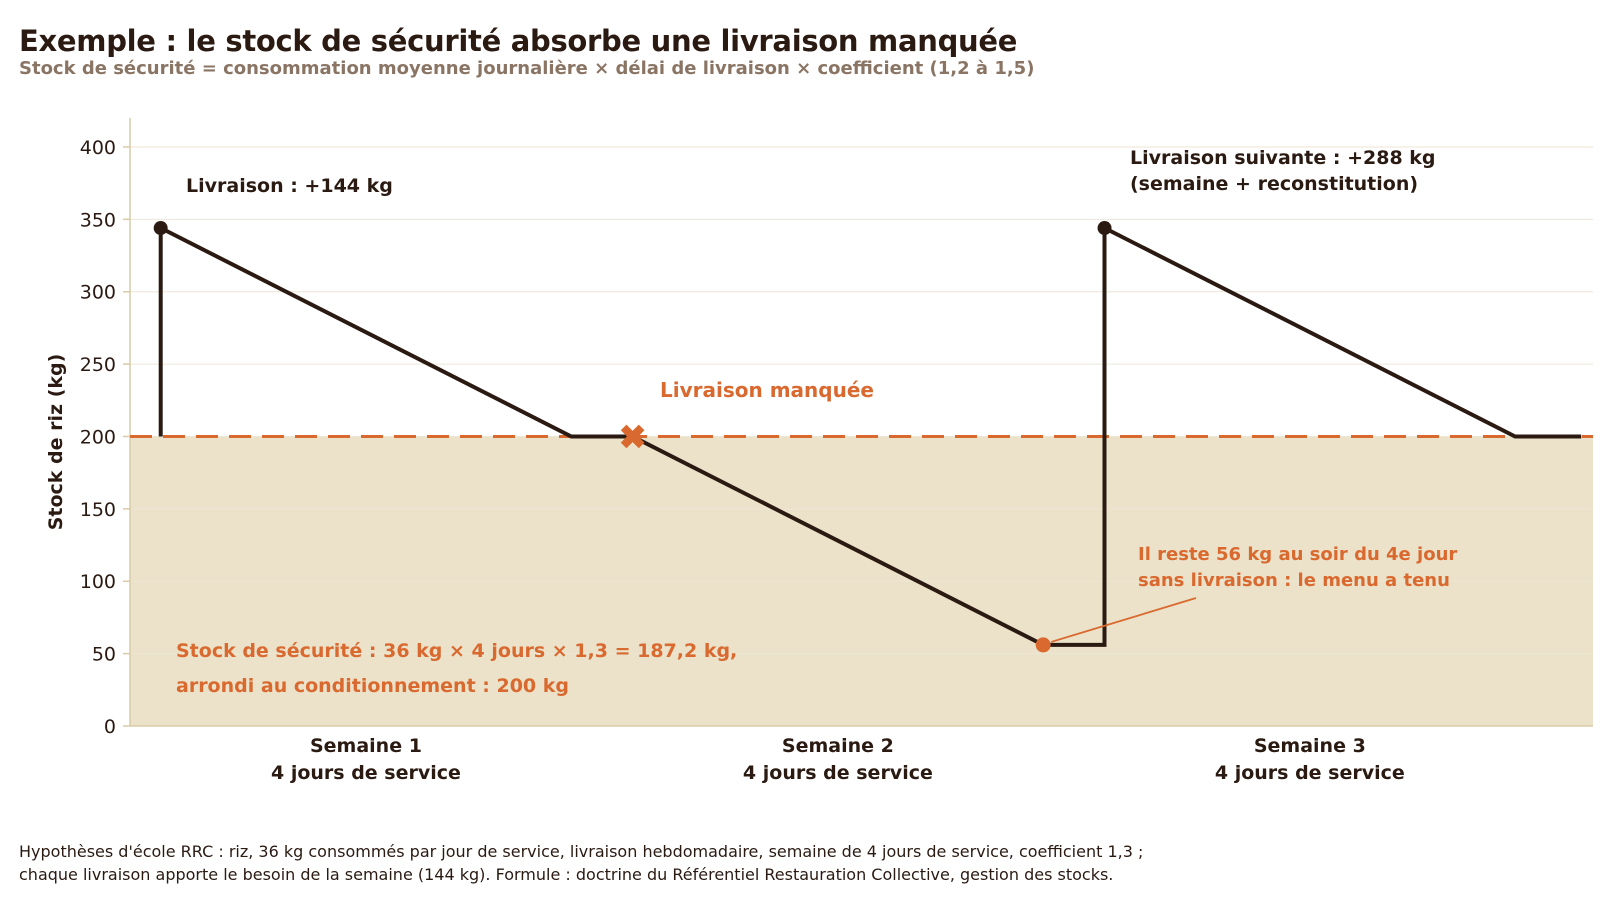 The image size is (1608, 900). What do you see at coordinates (104, 655) in the screenshot?
I see `y-tick-label: 50` at bounding box center [104, 655].